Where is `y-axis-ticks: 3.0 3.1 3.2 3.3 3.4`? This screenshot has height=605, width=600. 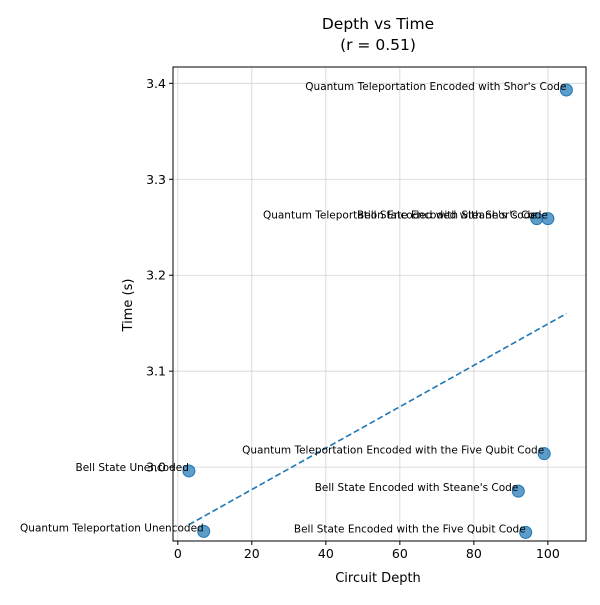 y-axis-ticks: 3.0 3.1 3.2 3.3 3.4 is located at coordinates (159, 275).